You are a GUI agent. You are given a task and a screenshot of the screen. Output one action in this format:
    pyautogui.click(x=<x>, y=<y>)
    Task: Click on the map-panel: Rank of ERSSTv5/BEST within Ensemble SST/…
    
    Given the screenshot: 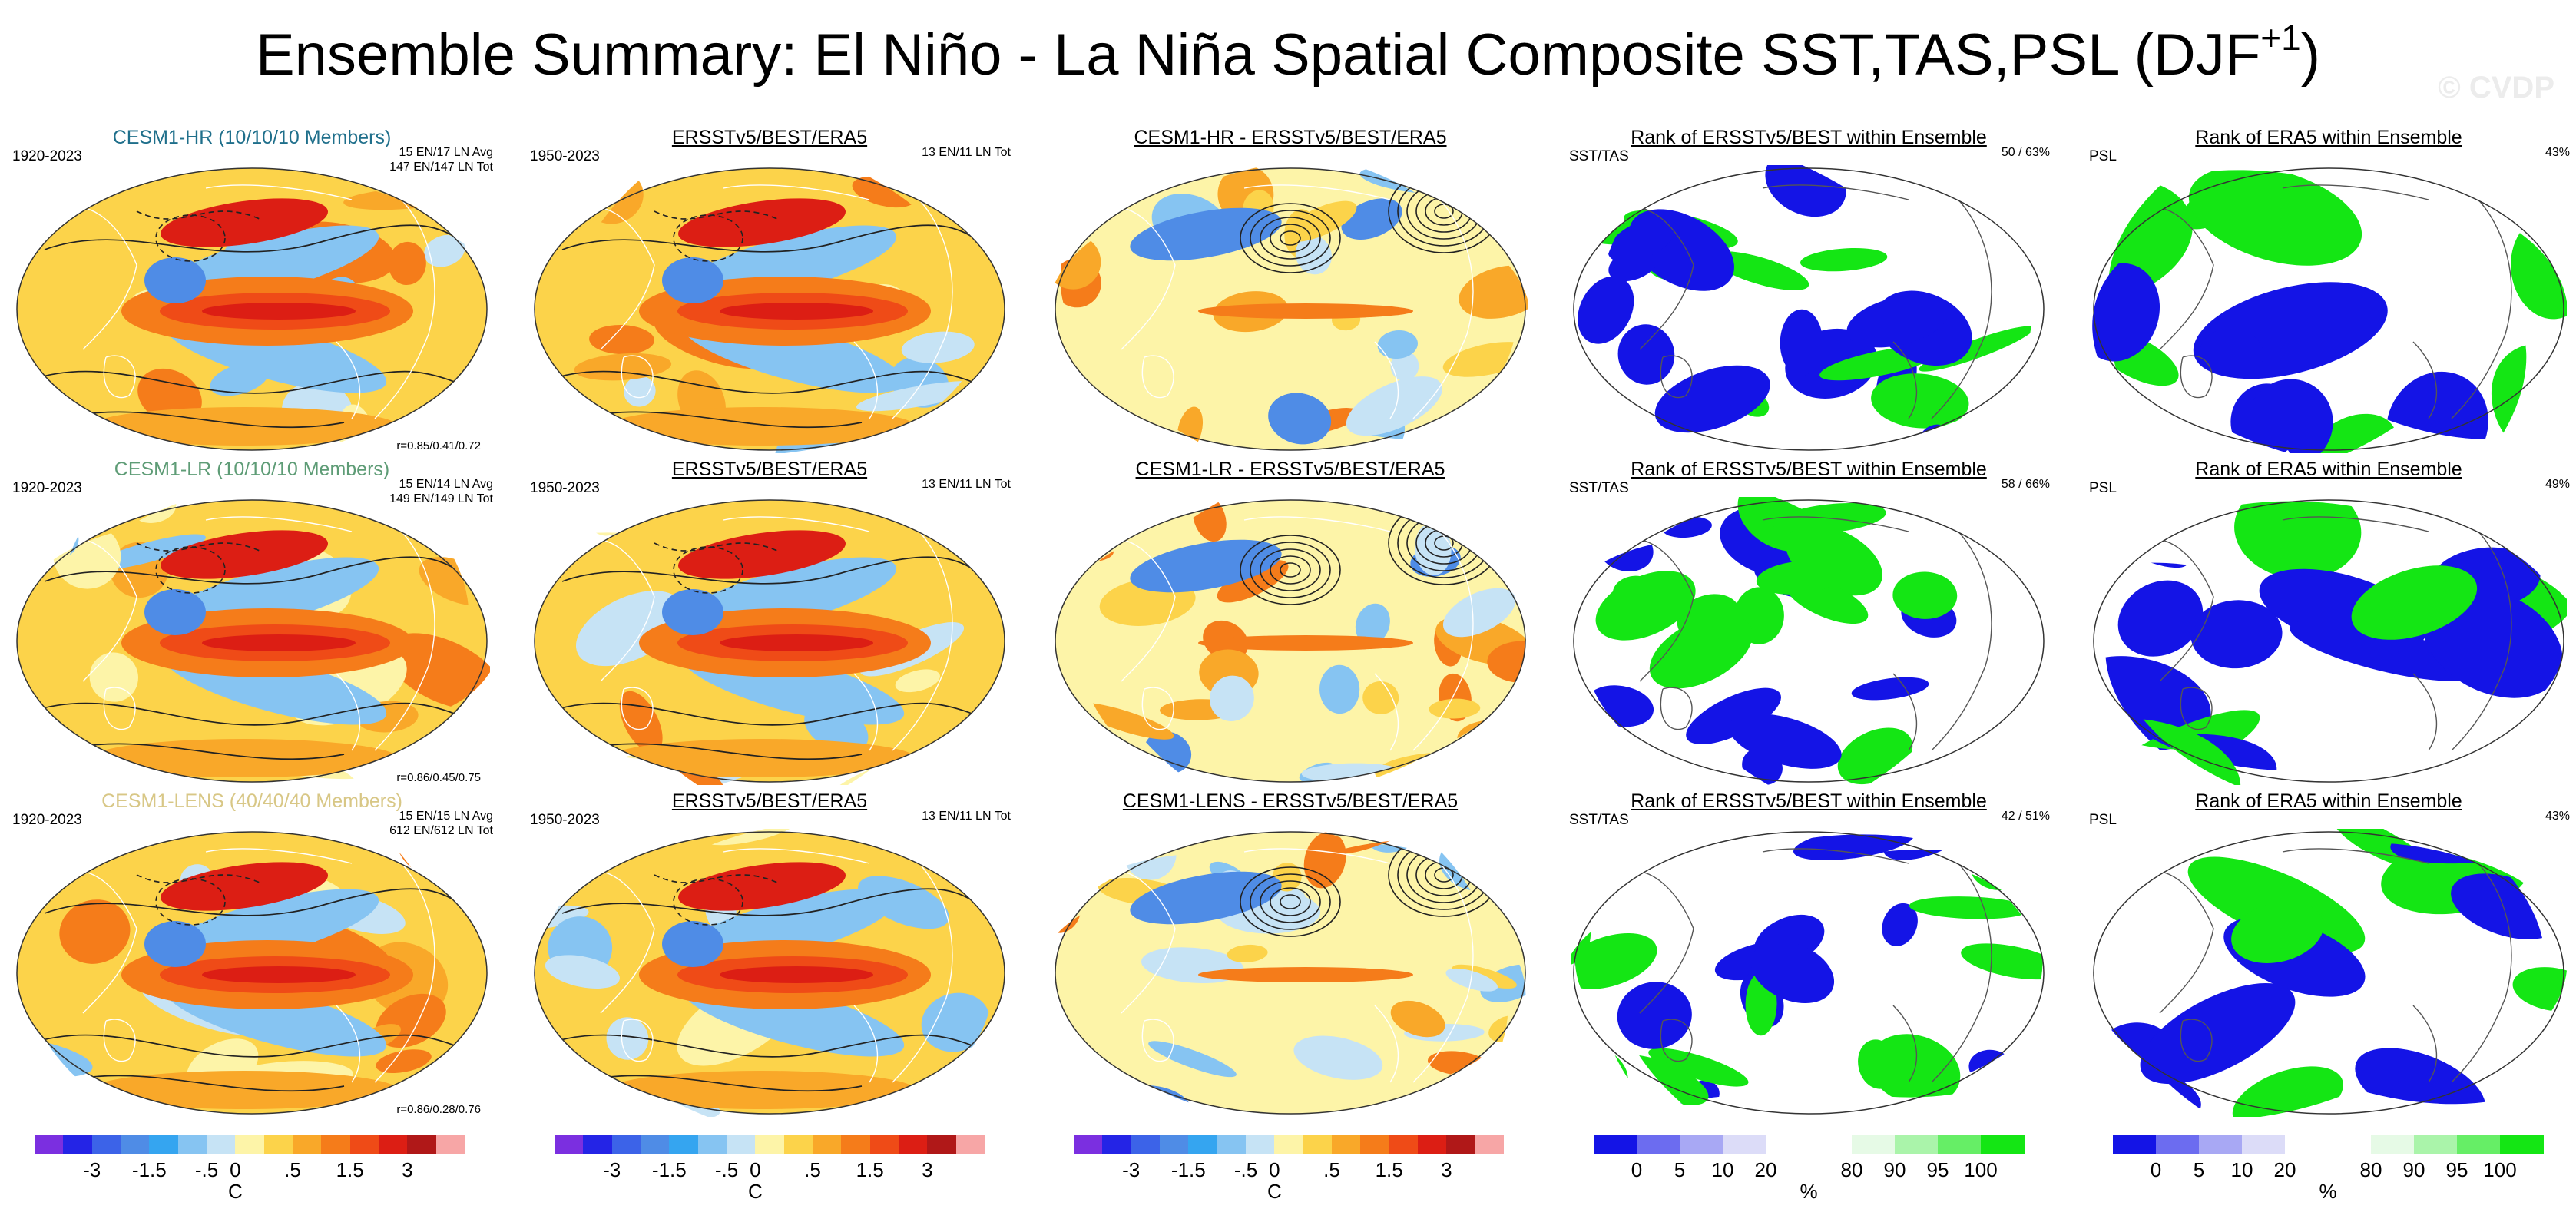 What is the action you would take?
    pyautogui.click(x=1809, y=292)
    